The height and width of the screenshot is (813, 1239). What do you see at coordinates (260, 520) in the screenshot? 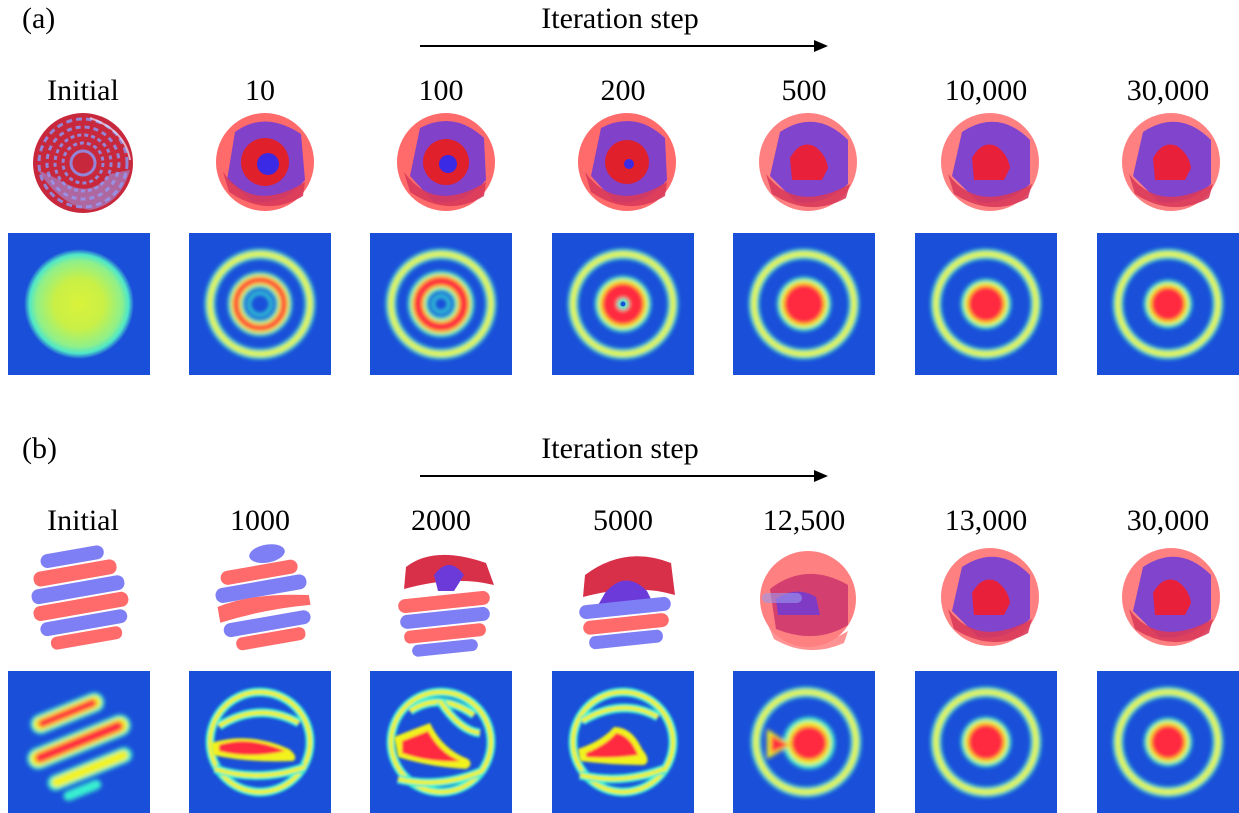
I see `panel-b-step-label: 1000` at bounding box center [260, 520].